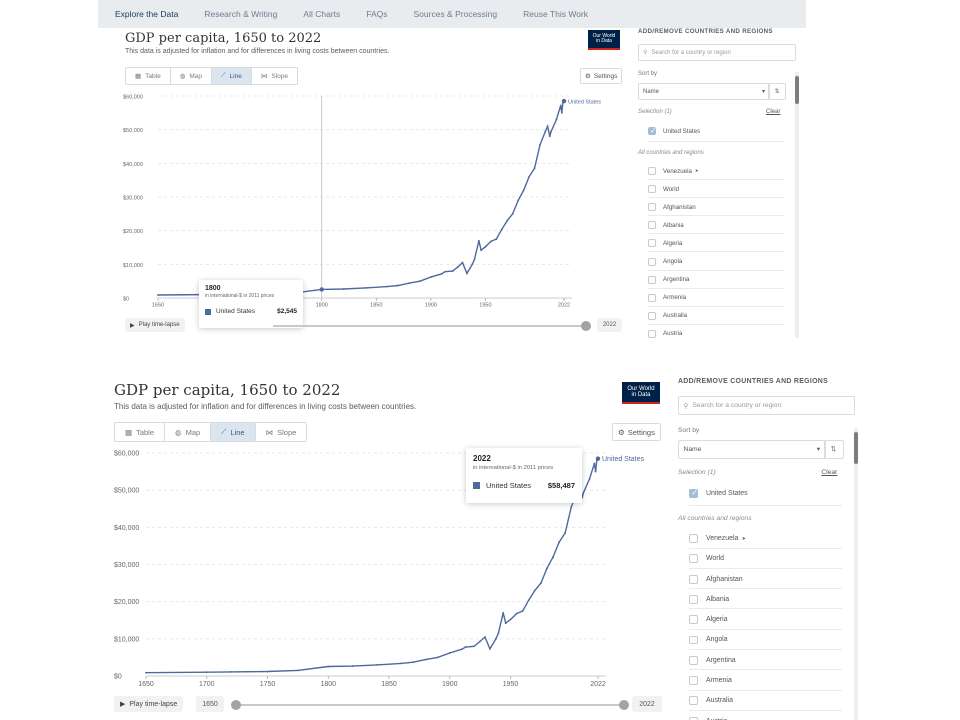 The image size is (960, 720). I want to click on nav-item-explore-the-data: Explore the Data, so click(147, 14).